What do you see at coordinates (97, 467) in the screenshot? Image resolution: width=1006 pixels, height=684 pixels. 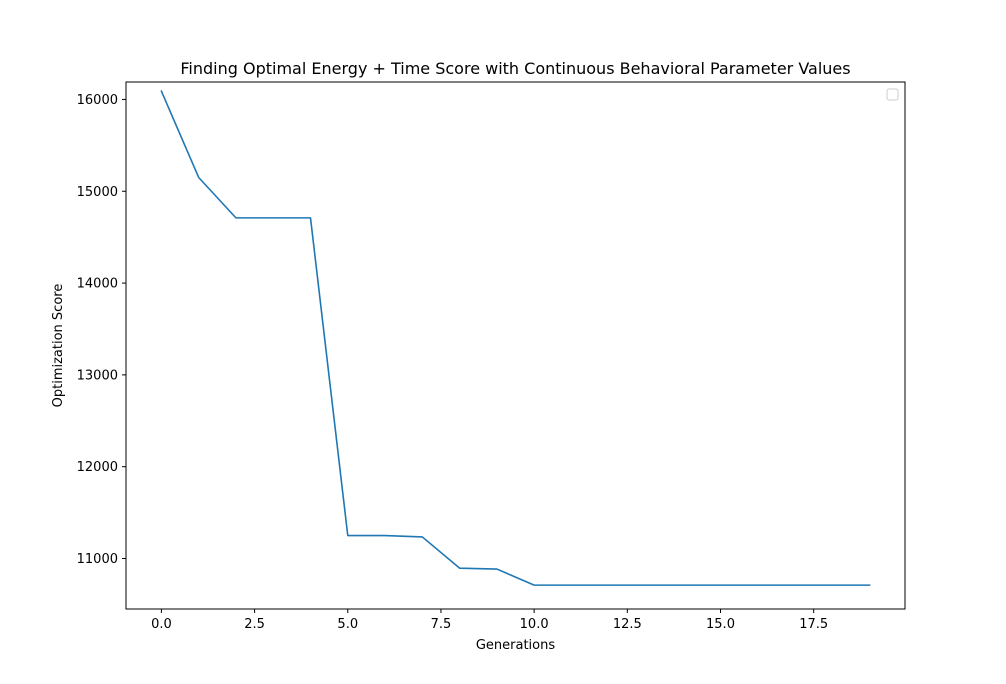 I see `y-tick-label: 12000` at bounding box center [97, 467].